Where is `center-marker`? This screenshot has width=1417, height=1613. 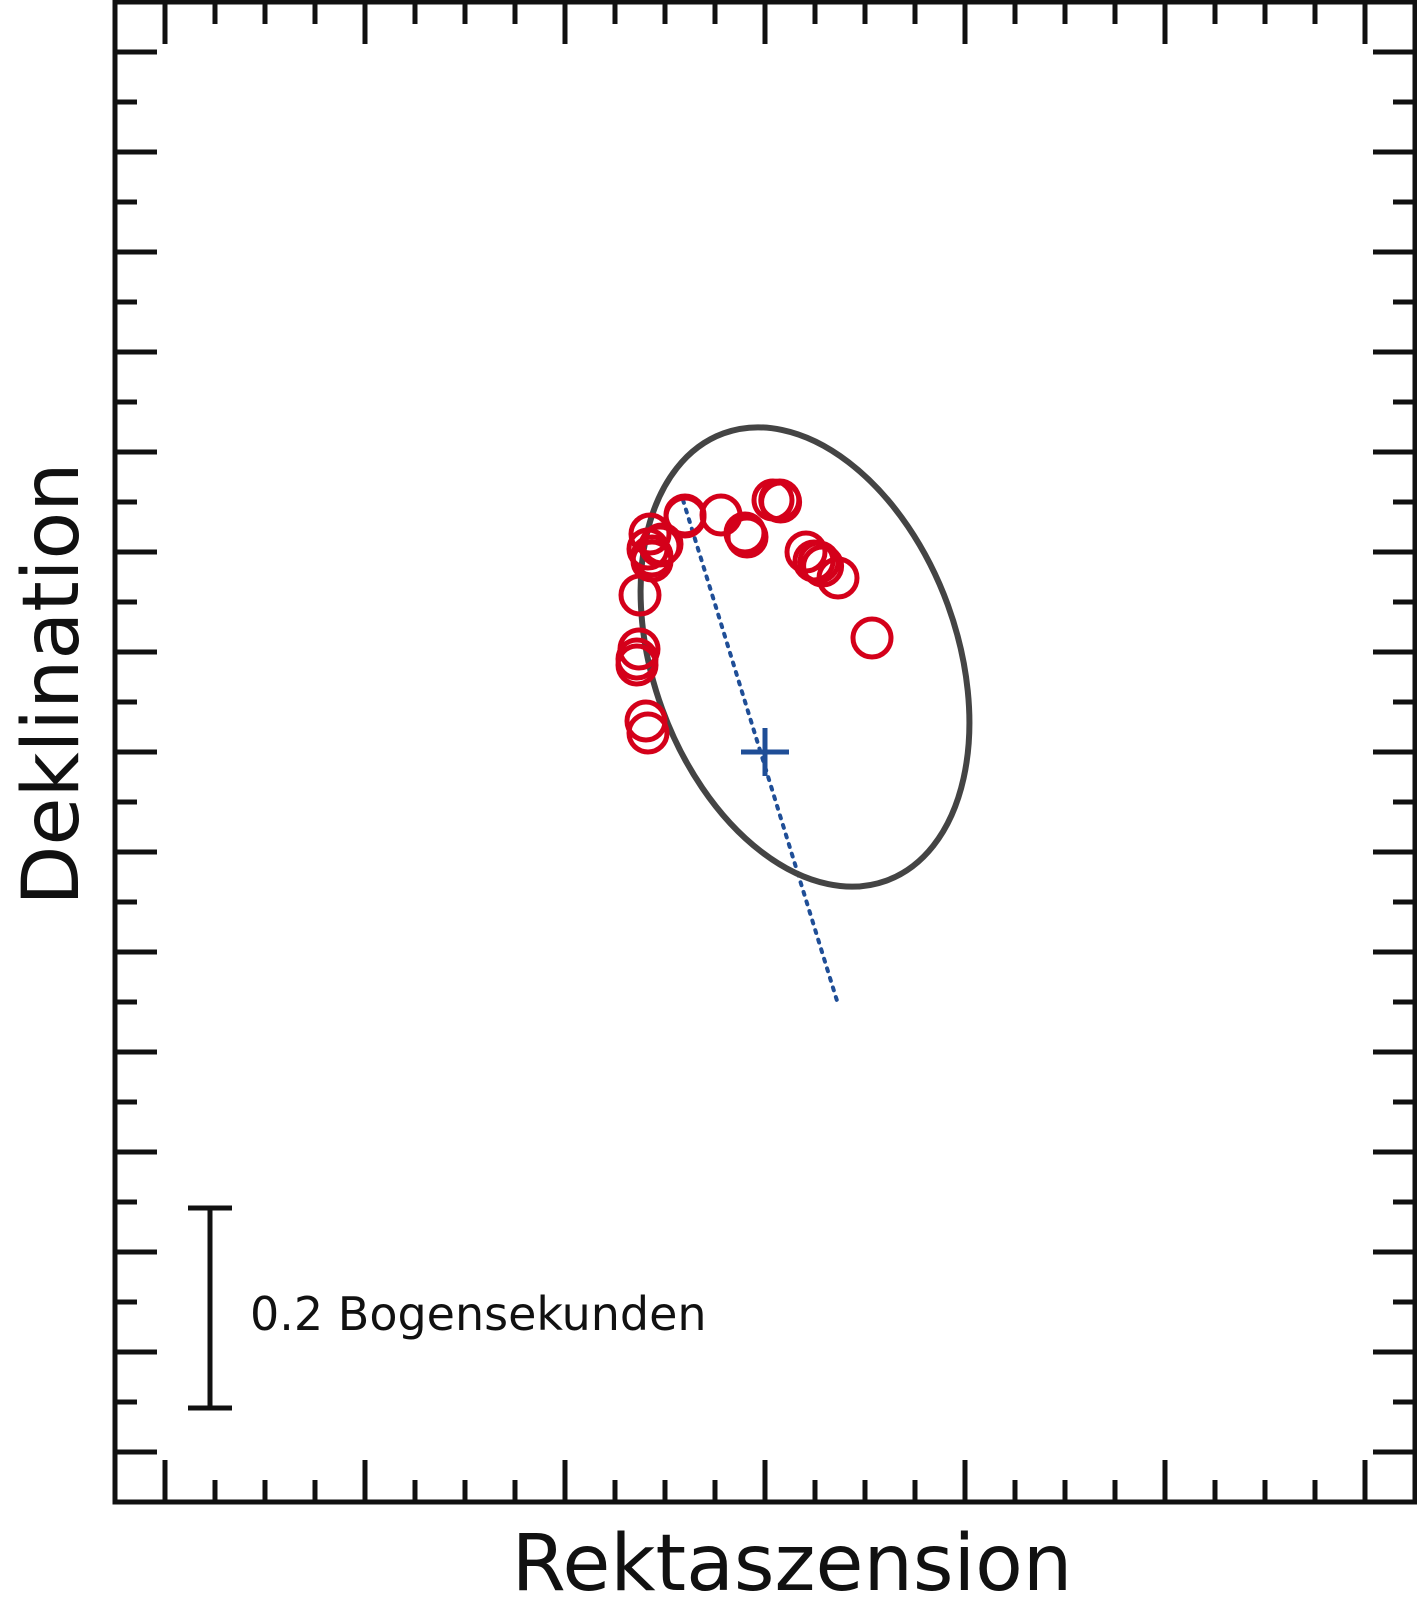 center-marker is located at coordinates (765, 752).